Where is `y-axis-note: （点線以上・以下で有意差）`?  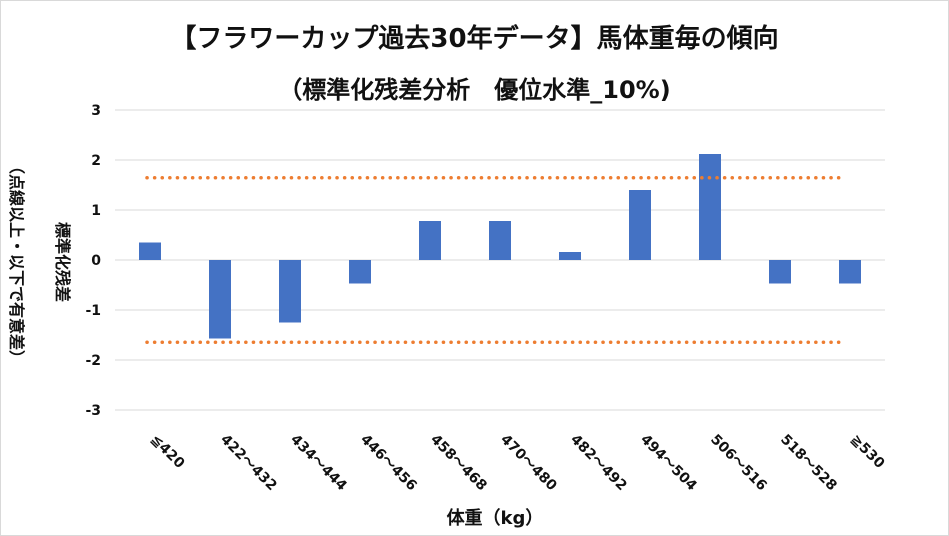
y-axis-note: （点線以上・以下で有意差） is located at coordinates (17, 262).